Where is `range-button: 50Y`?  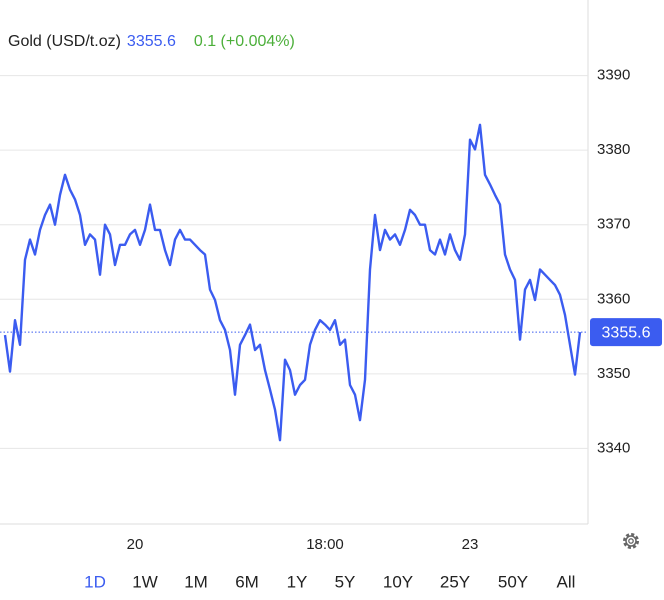 range-button: 50Y is located at coordinates (513, 581).